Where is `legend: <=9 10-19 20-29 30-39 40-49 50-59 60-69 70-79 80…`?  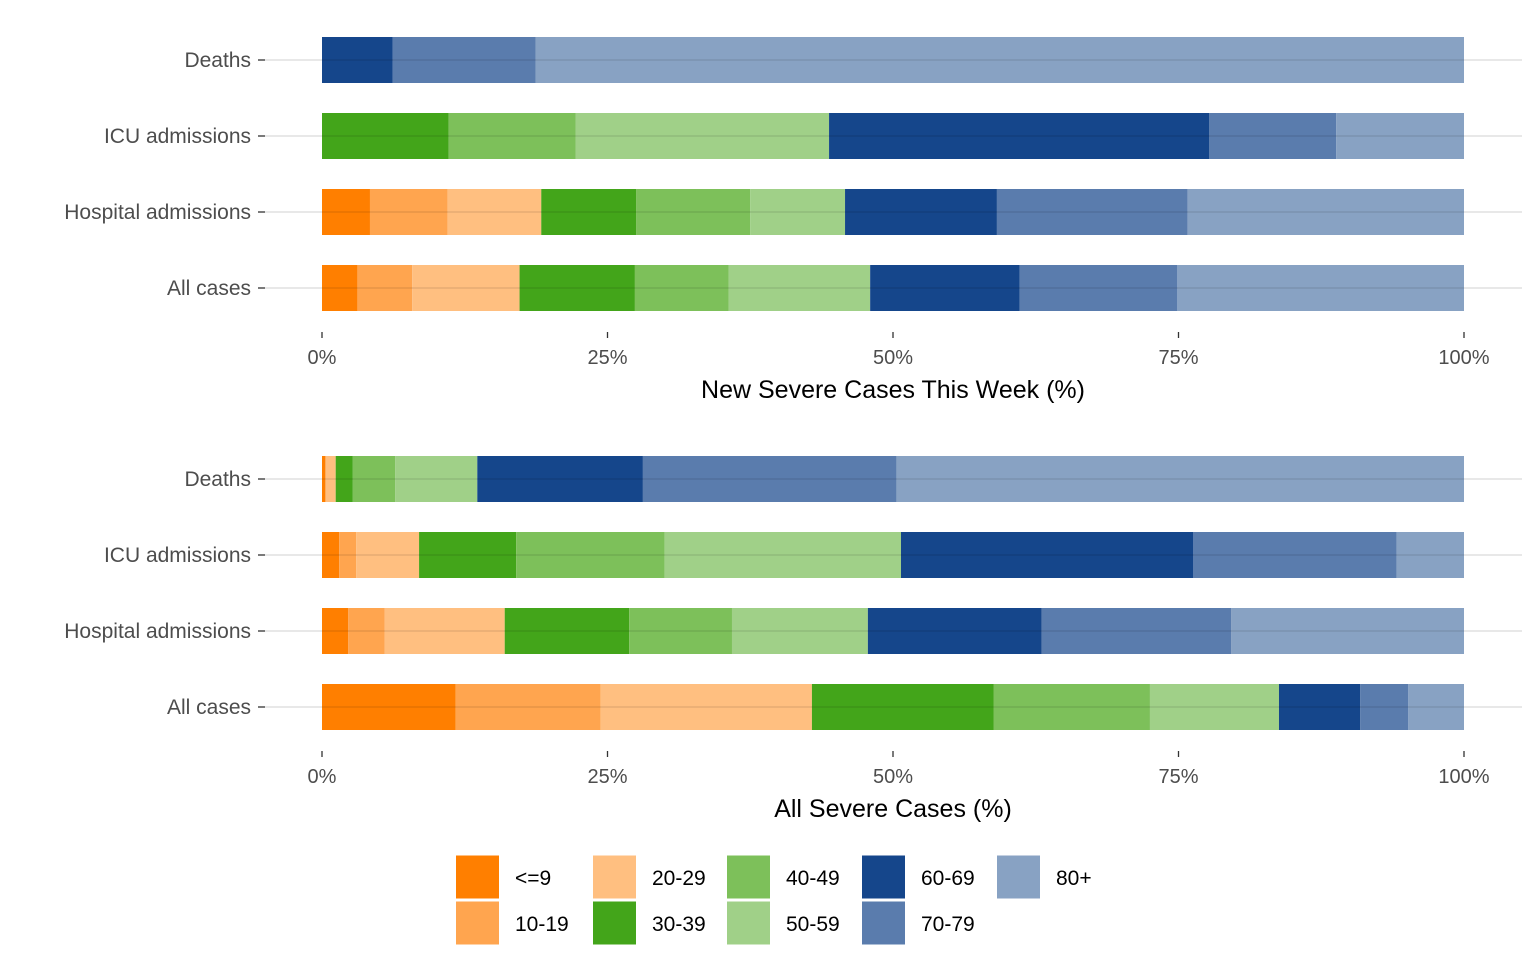 legend: <=9 10-19 20-29 30-39 40-49 50-59 60-69 70-79 80… is located at coordinates (774, 900).